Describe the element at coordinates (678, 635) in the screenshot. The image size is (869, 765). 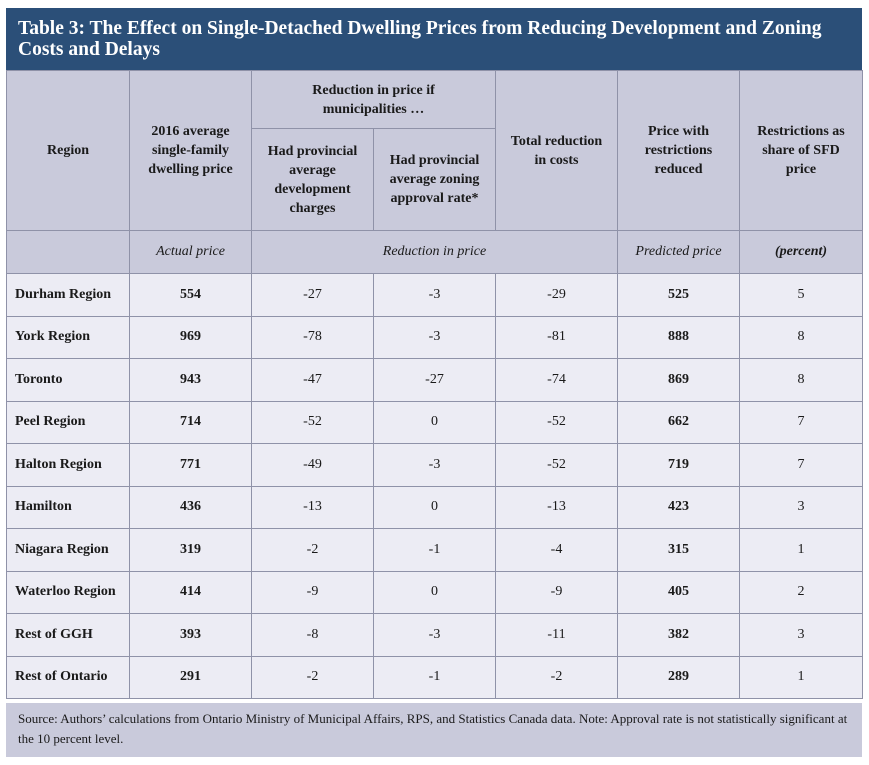
I see `predicted-price-cell: 382` at that location.